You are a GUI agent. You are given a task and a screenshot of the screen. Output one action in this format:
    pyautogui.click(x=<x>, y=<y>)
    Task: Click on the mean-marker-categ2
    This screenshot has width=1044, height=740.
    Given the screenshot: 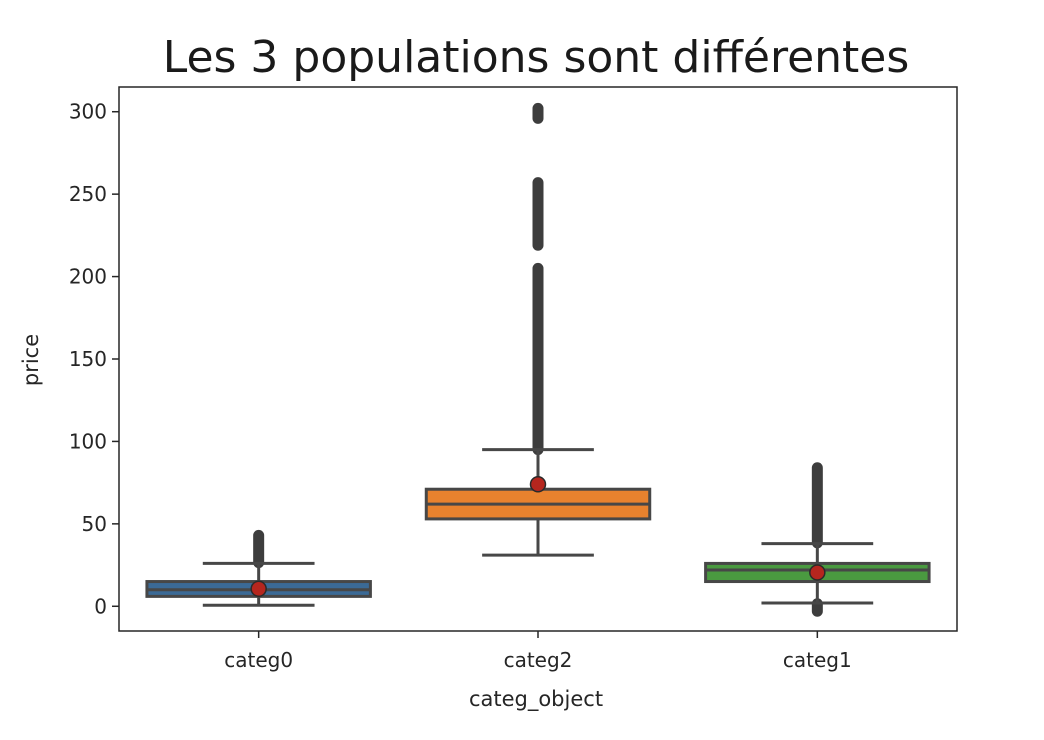 What is the action you would take?
    pyautogui.click(x=538, y=484)
    